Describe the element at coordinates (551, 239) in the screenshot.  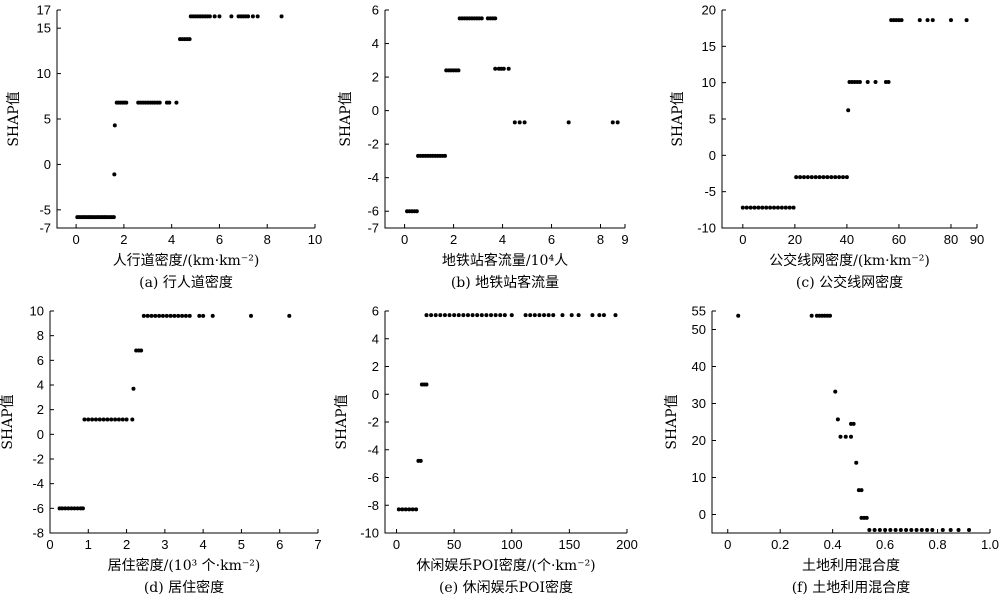
I see `x-tick-label: 6` at that location.